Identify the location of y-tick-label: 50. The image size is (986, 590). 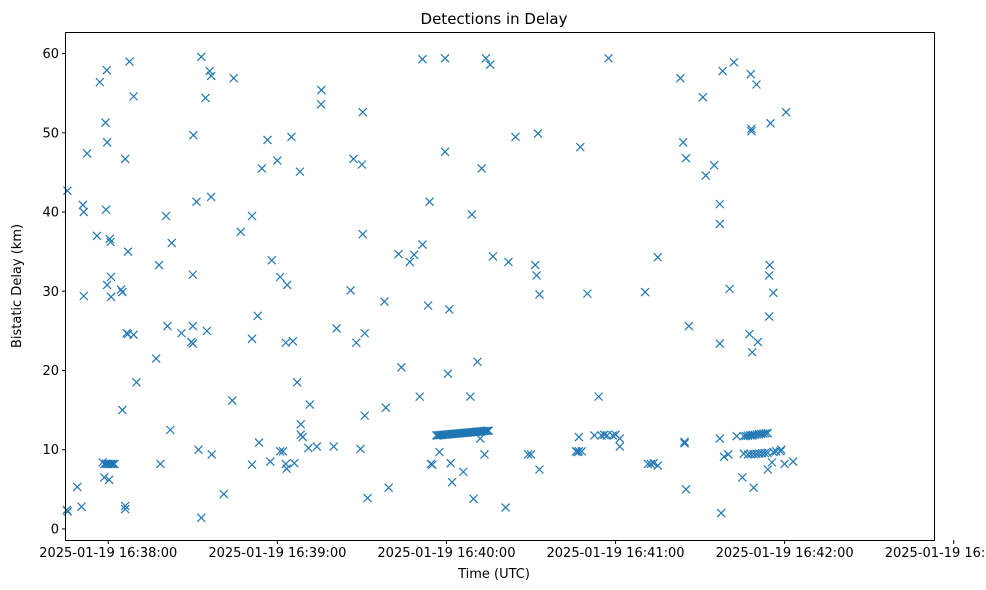
(50, 133).